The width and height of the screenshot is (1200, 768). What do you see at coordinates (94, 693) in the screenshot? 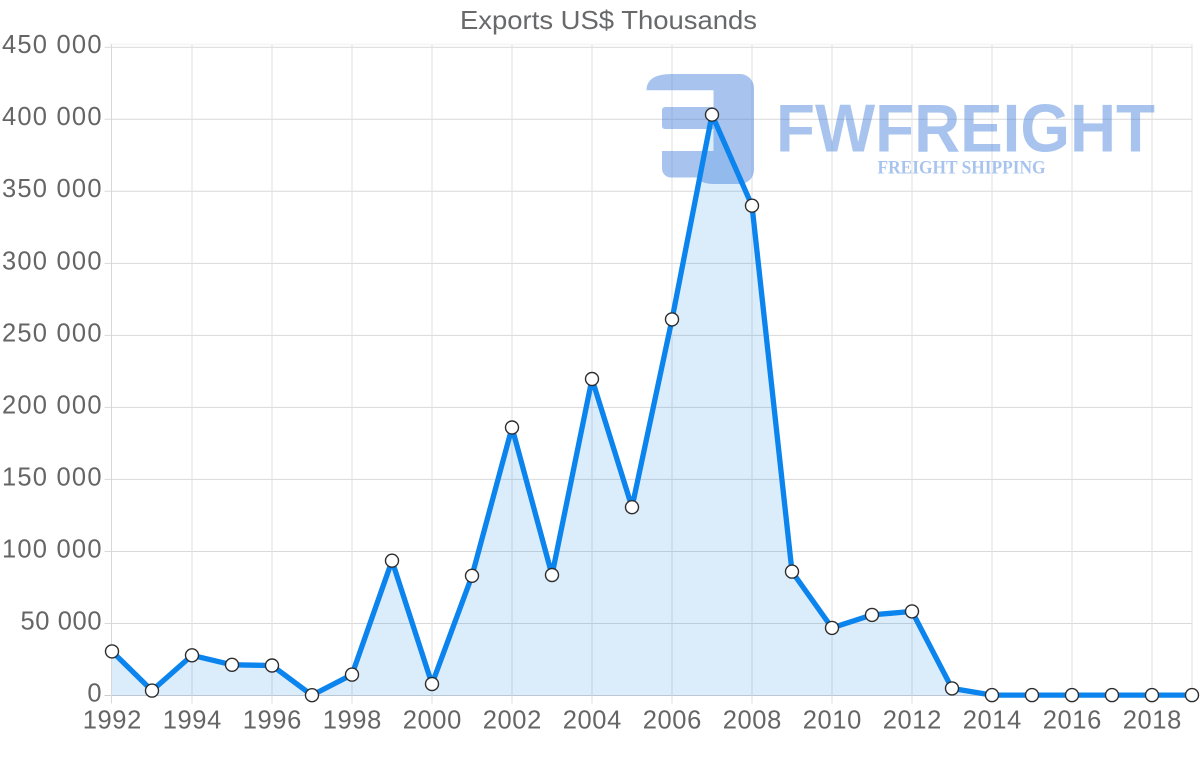
I see `svg-text: 0` at bounding box center [94, 693].